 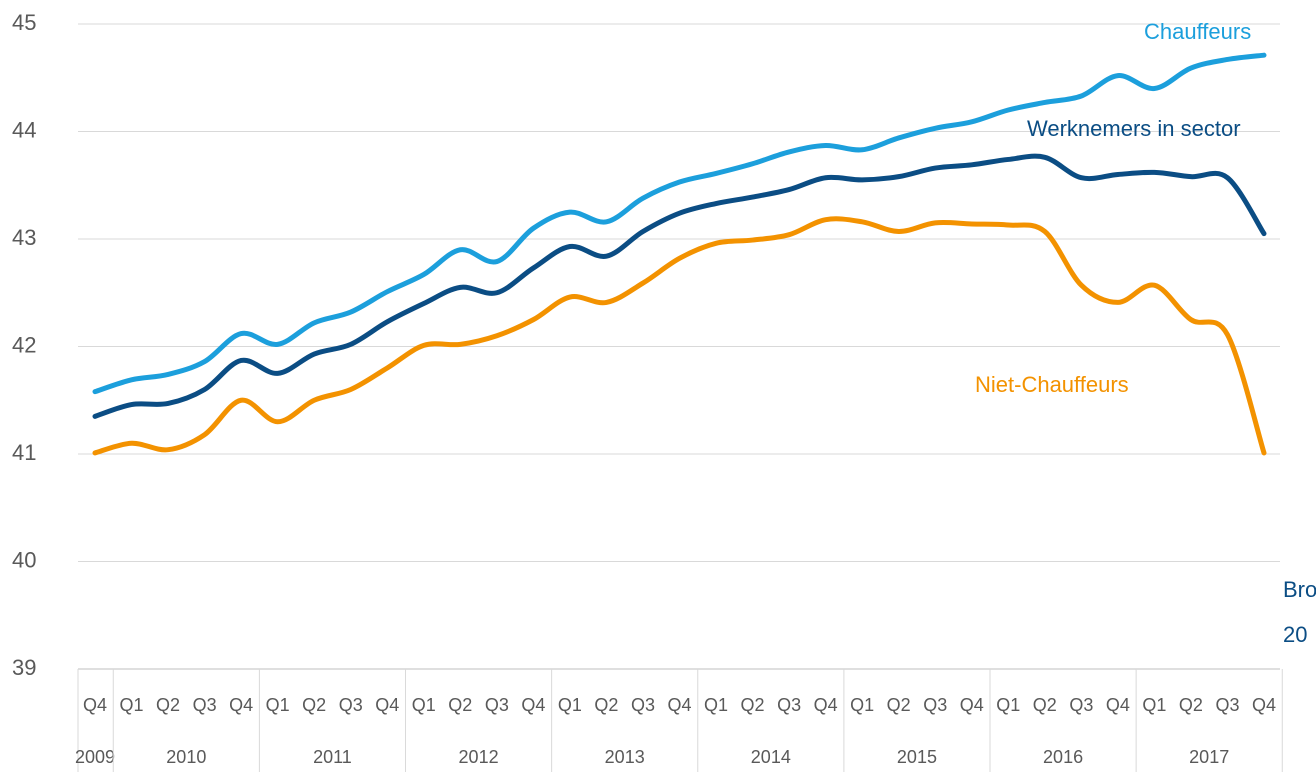 I want to click on x-group-label: 2013, so click(x=625, y=757).